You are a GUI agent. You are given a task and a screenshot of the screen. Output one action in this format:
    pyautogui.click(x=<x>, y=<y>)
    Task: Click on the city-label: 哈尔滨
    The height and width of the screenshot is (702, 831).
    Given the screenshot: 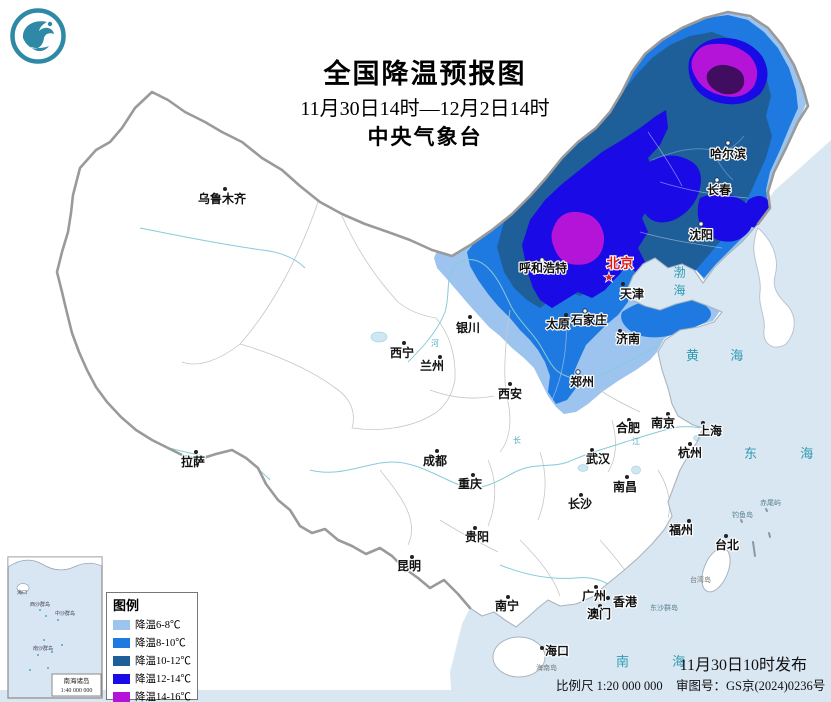 What is the action you would take?
    pyautogui.click(x=728, y=153)
    